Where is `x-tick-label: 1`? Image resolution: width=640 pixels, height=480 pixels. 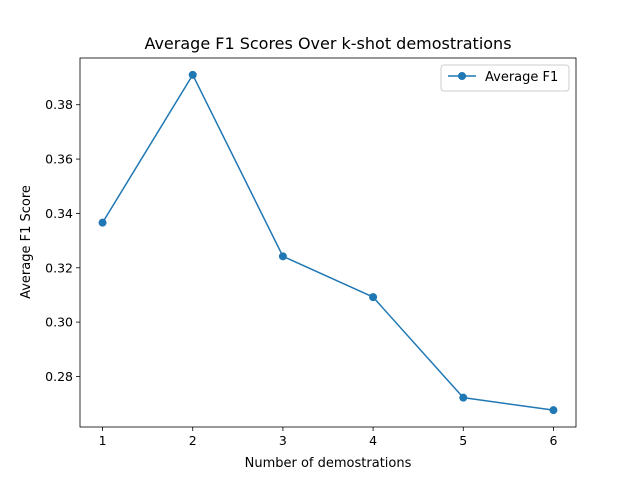 x-tick-label: 1 is located at coordinates (103, 440).